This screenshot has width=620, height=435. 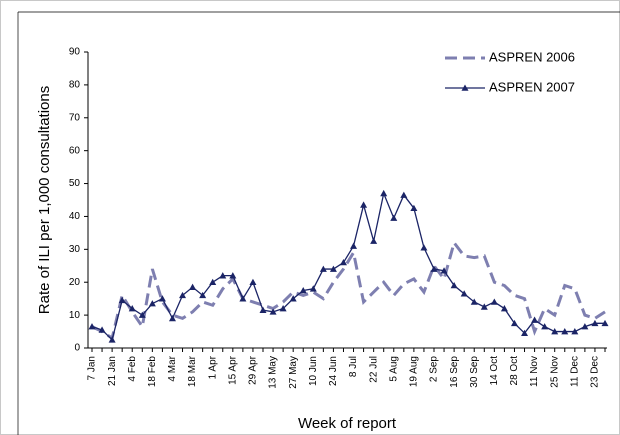 What do you see at coordinates (514, 371) in the screenshot?
I see `x-tick-label: 28 Oct` at bounding box center [514, 371].